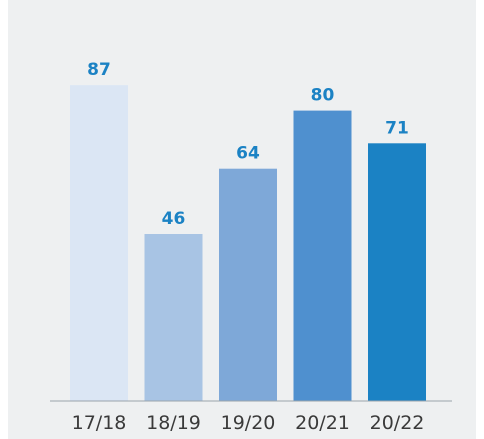  I want to click on x-tick-label-2: 19/20, so click(248, 423).